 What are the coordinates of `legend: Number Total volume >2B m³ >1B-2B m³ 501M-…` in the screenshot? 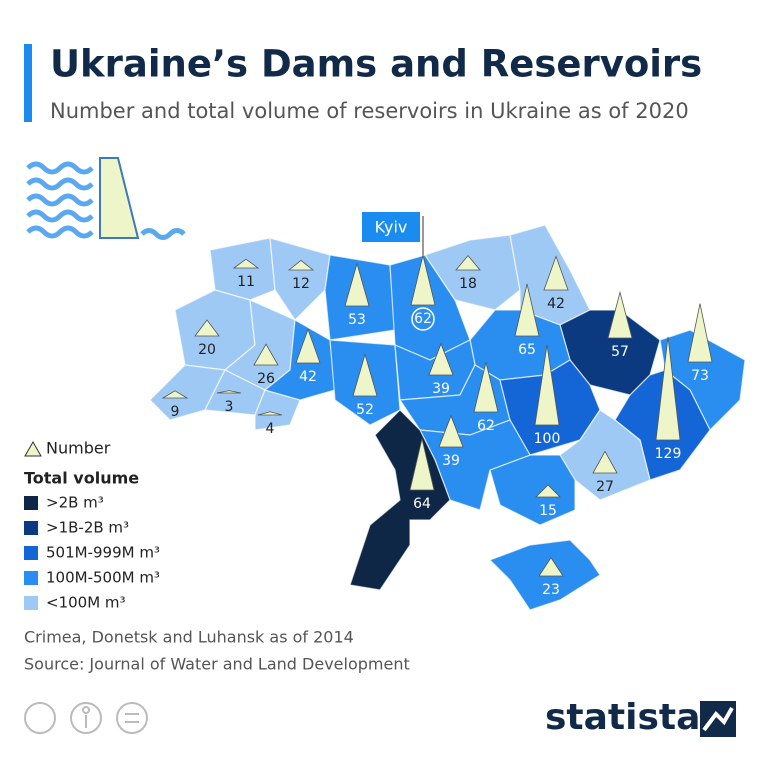 It's located at (92, 525).